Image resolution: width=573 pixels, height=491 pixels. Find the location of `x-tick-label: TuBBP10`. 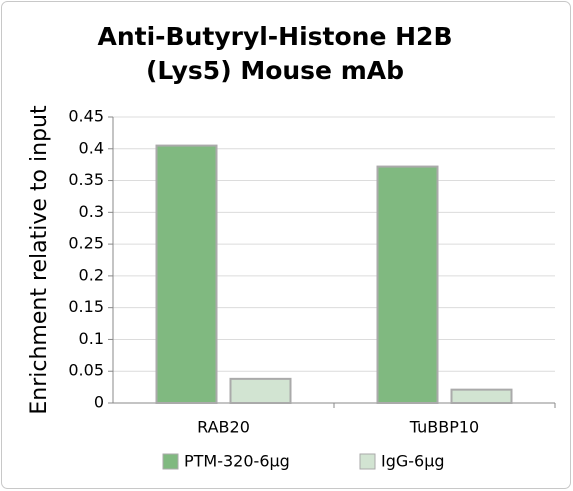

x-tick-label: TuBBP10 is located at coordinates (444, 427).